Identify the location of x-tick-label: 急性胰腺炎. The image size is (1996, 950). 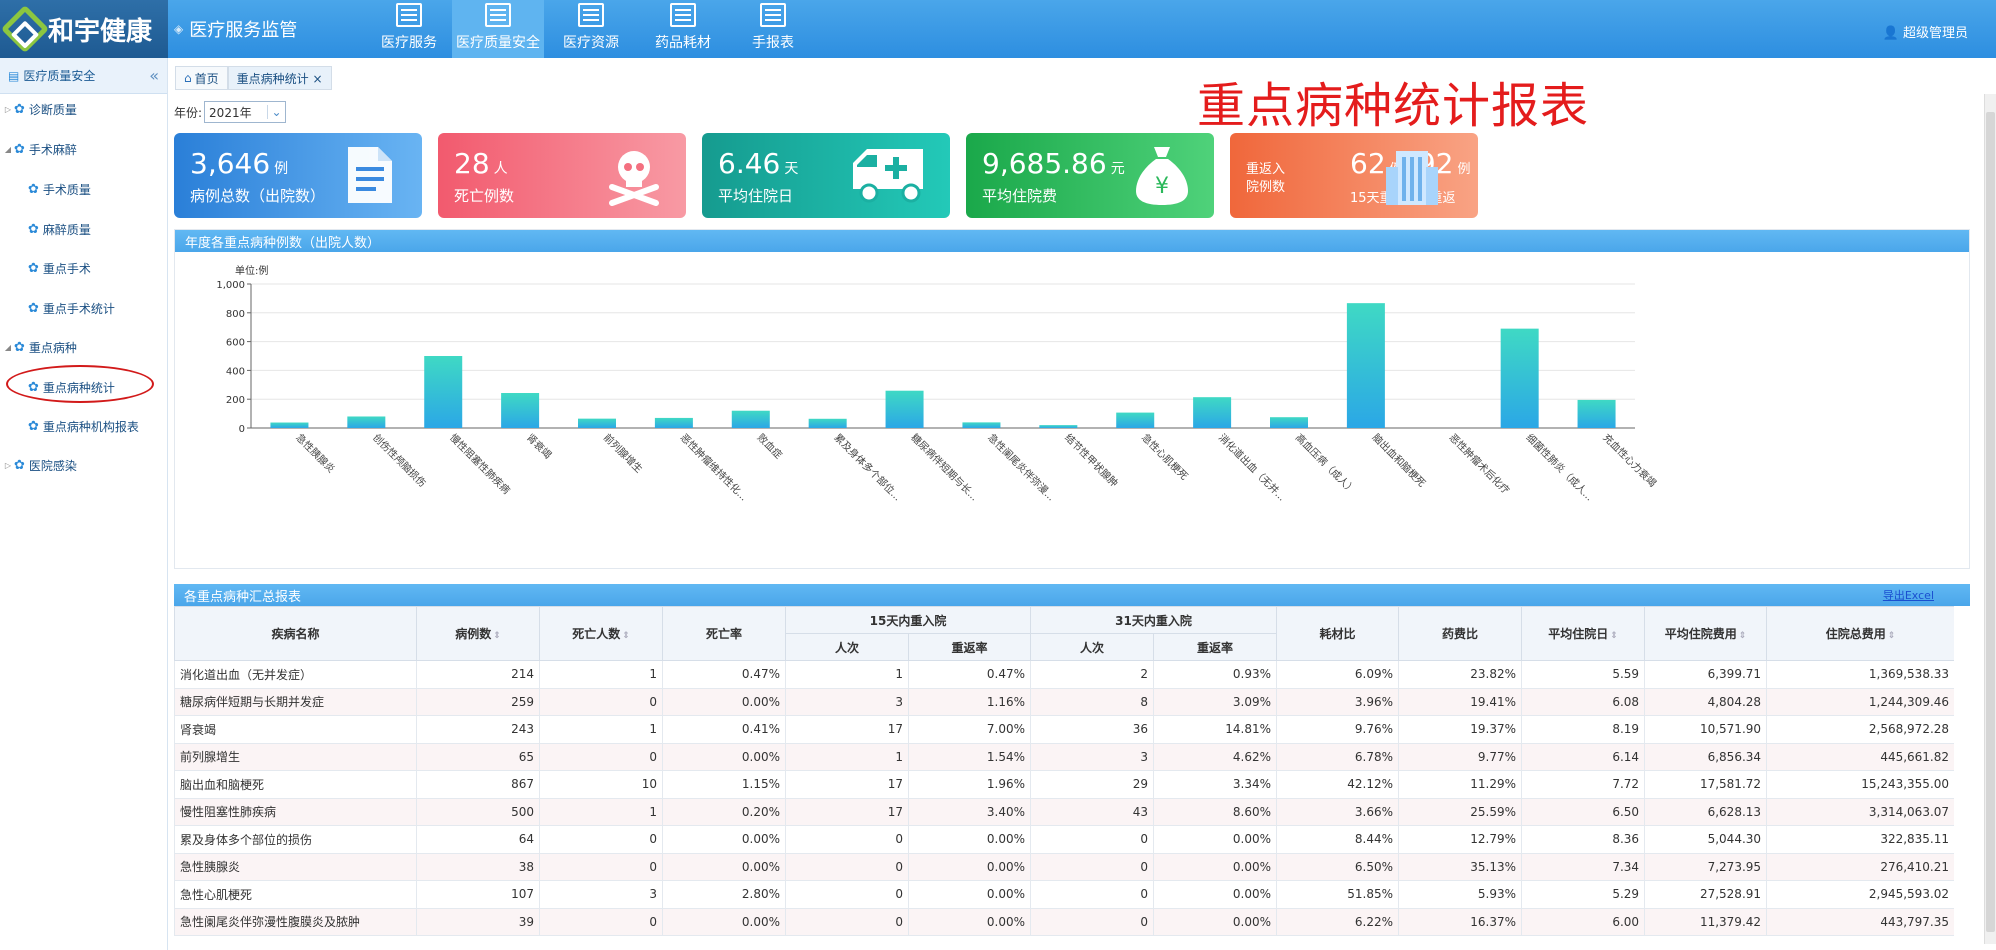
(315, 453).